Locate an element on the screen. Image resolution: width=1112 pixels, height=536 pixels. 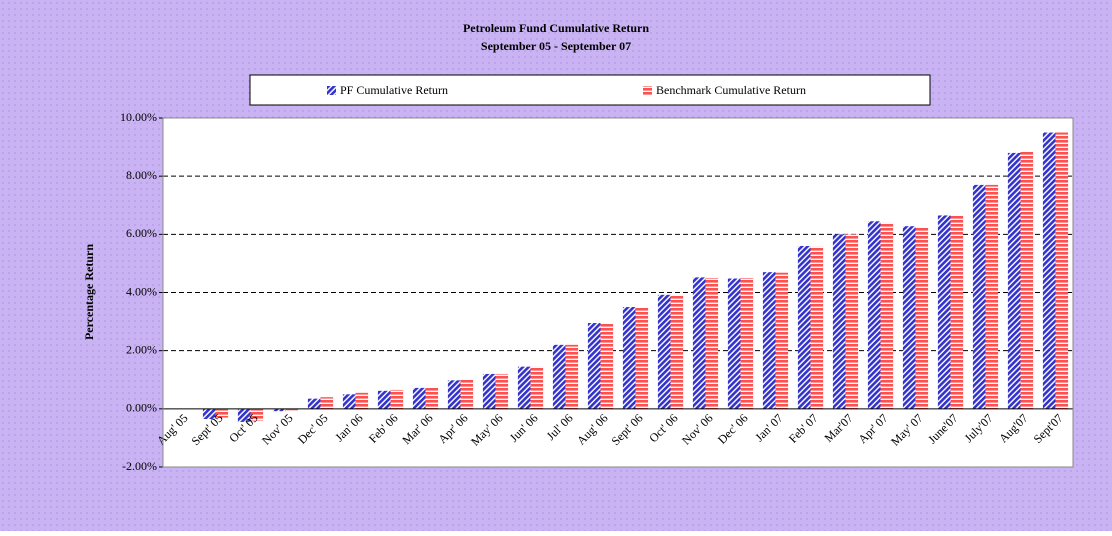
y-tick-label: 10.00% is located at coordinates (138, 117).